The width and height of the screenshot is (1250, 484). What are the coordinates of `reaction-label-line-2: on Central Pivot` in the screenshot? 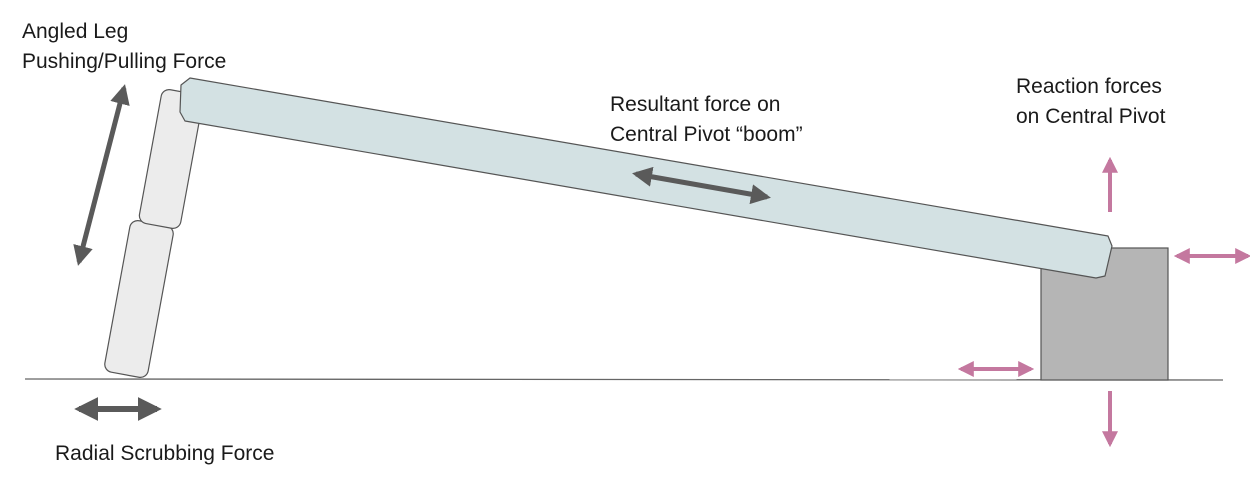 It's located at (1091, 116).